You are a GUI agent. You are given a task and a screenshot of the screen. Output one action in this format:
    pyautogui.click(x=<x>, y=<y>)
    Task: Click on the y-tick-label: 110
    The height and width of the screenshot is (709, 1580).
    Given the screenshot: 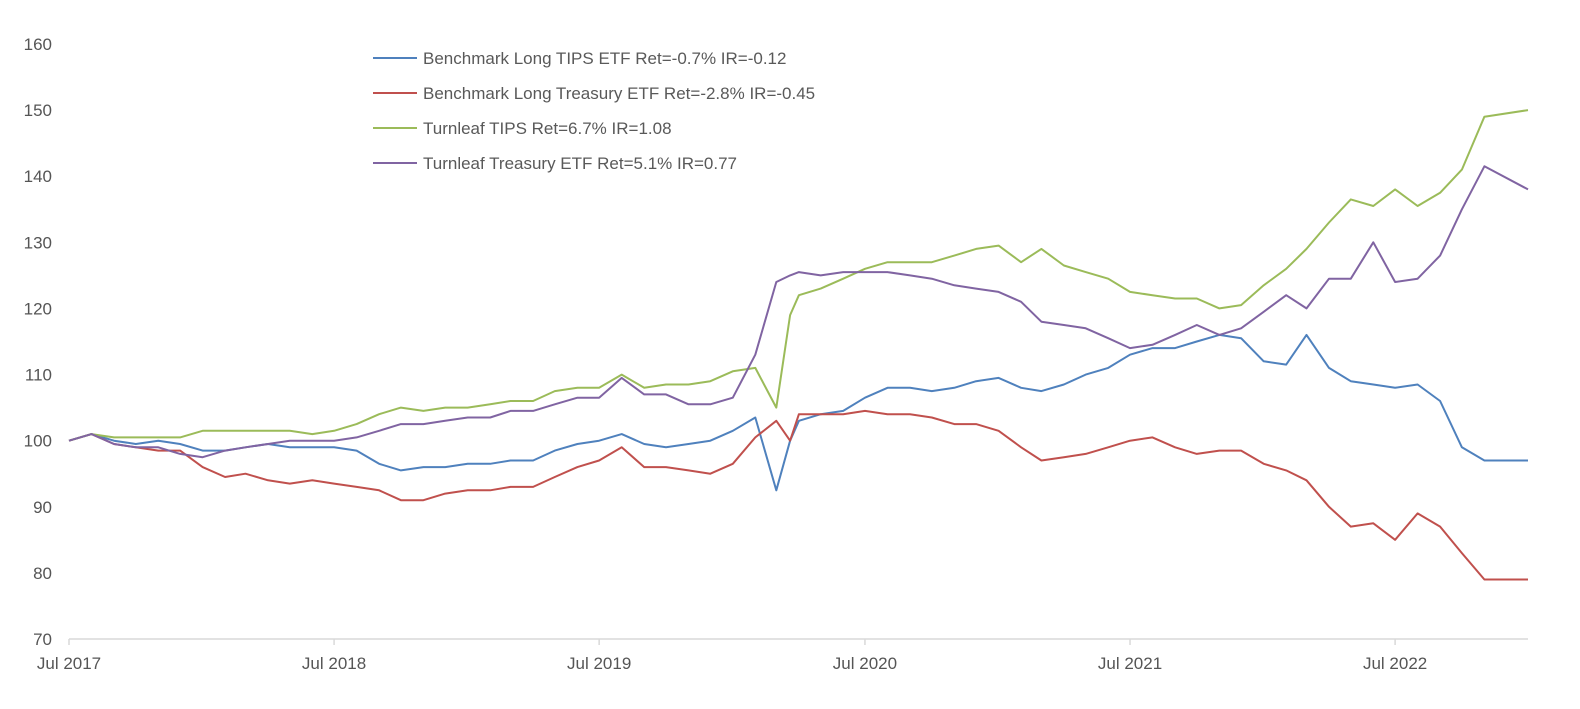 What is the action you would take?
    pyautogui.click(x=38, y=375)
    